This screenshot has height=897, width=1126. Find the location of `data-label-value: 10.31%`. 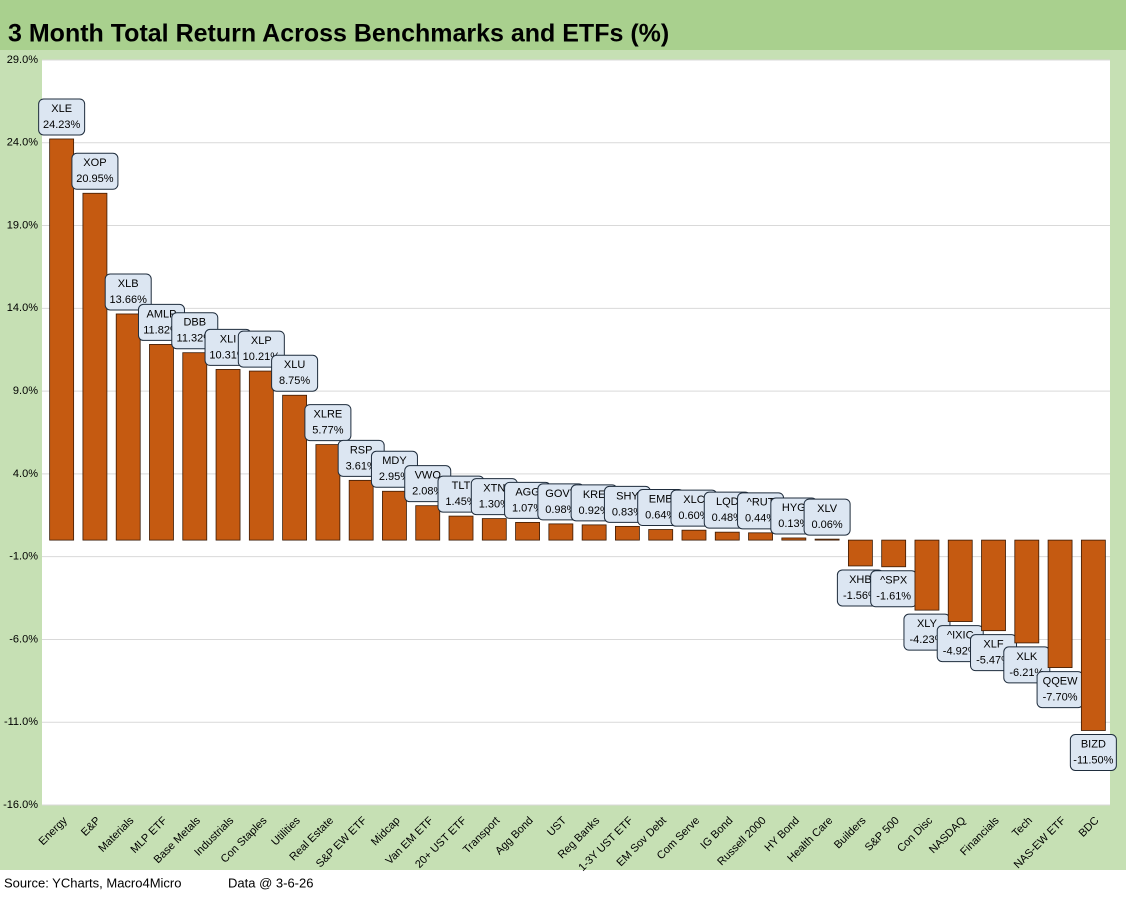

data-label-value: 10.31% is located at coordinates (228, 355).